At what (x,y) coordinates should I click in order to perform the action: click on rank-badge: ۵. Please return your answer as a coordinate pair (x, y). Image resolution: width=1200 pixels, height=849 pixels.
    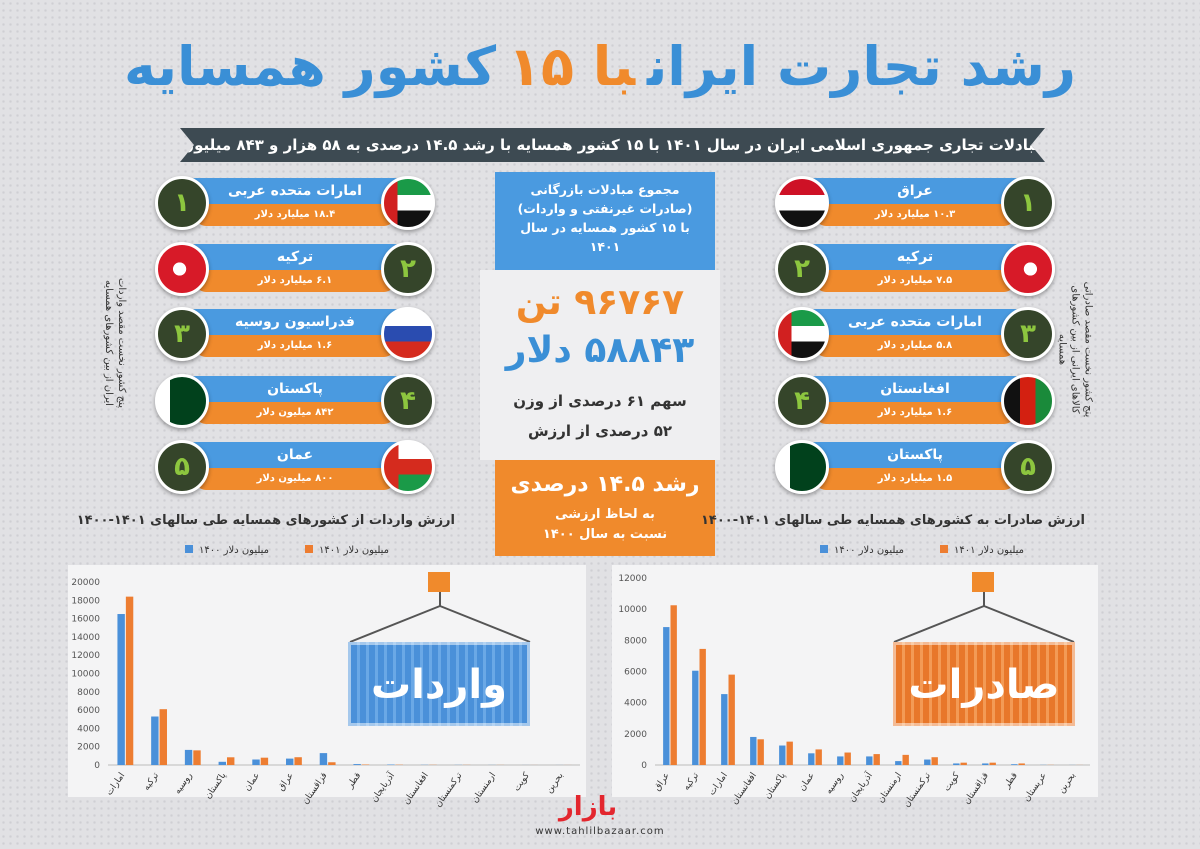
    Looking at the image, I should click on (182, 467).